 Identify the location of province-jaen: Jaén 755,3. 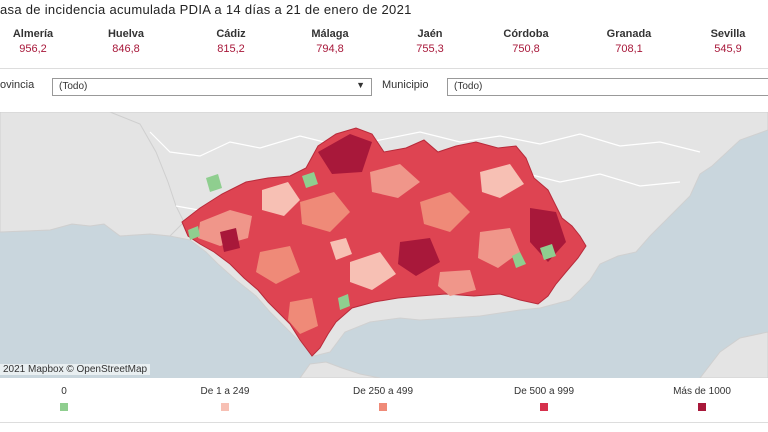
(430, 41).